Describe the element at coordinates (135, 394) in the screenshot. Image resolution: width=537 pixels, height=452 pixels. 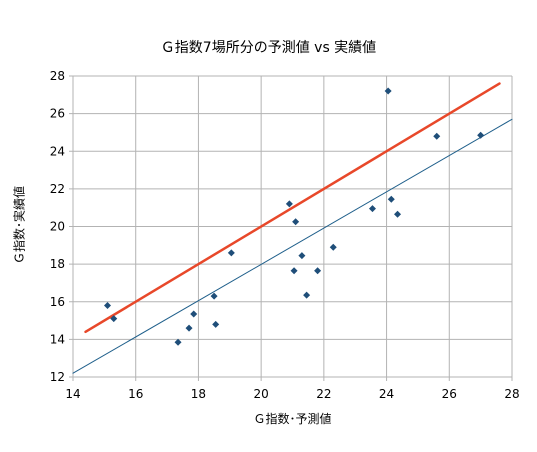
I see `x-tick-label: 16` at that location.